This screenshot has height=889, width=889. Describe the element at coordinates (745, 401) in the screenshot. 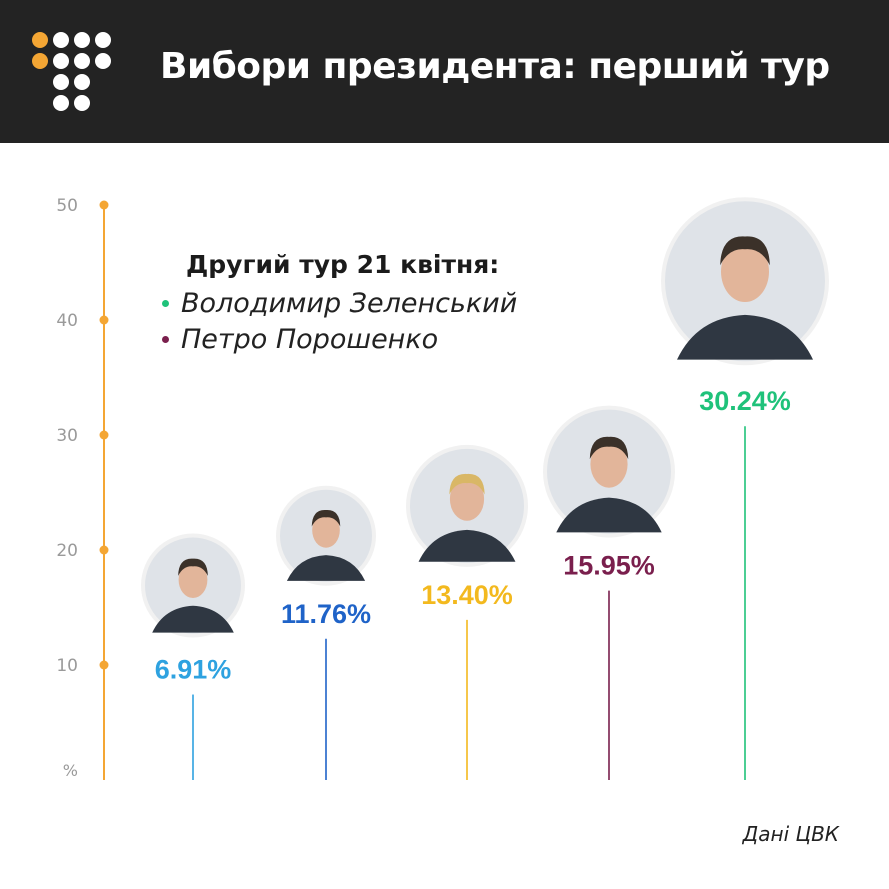

I see `data-label: 30.24%` at that location.